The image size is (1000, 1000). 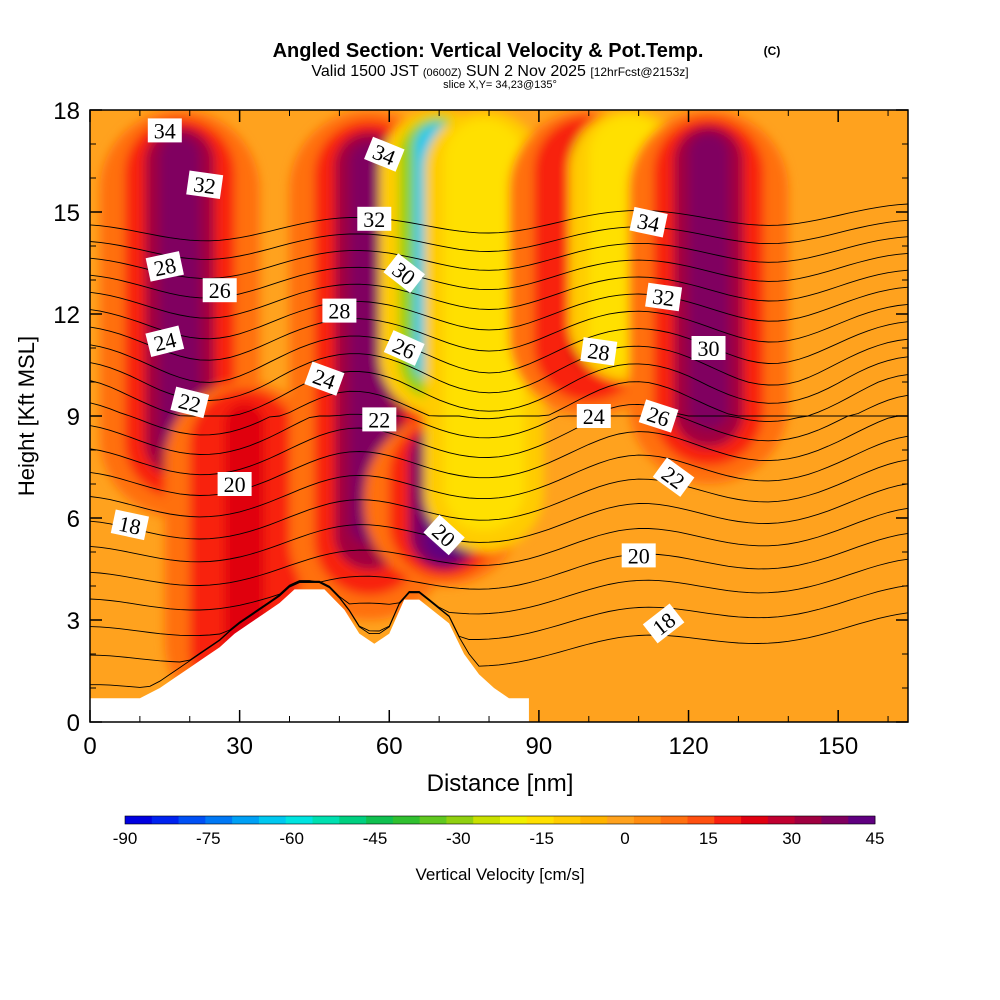 I want to click on y-tick-label-6: 18, so click(x=66, y=111).